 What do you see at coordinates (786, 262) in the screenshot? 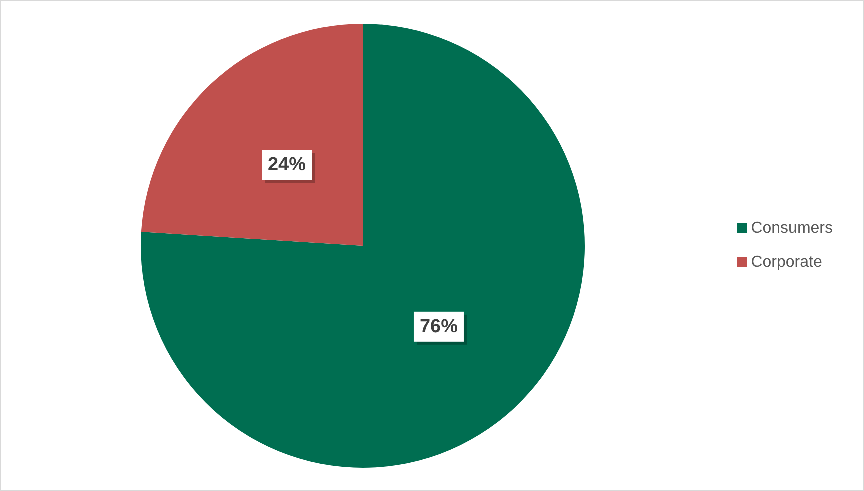
I see `legend-label: Corporate` at bounding box center [786, 262].